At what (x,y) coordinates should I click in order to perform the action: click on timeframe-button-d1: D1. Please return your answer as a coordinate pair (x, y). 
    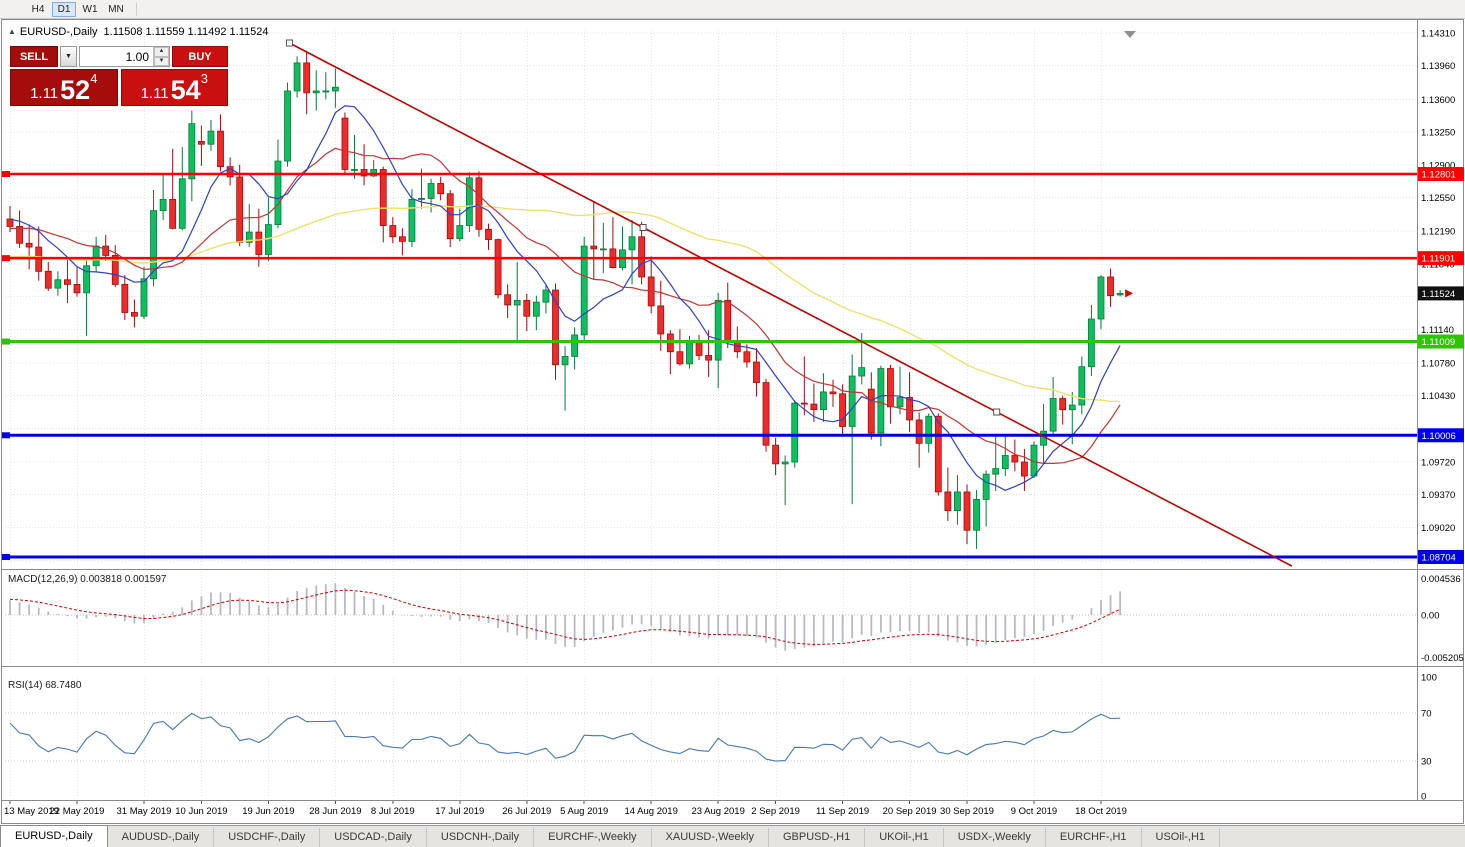
    Looking at the image, I should click on (64, 9).